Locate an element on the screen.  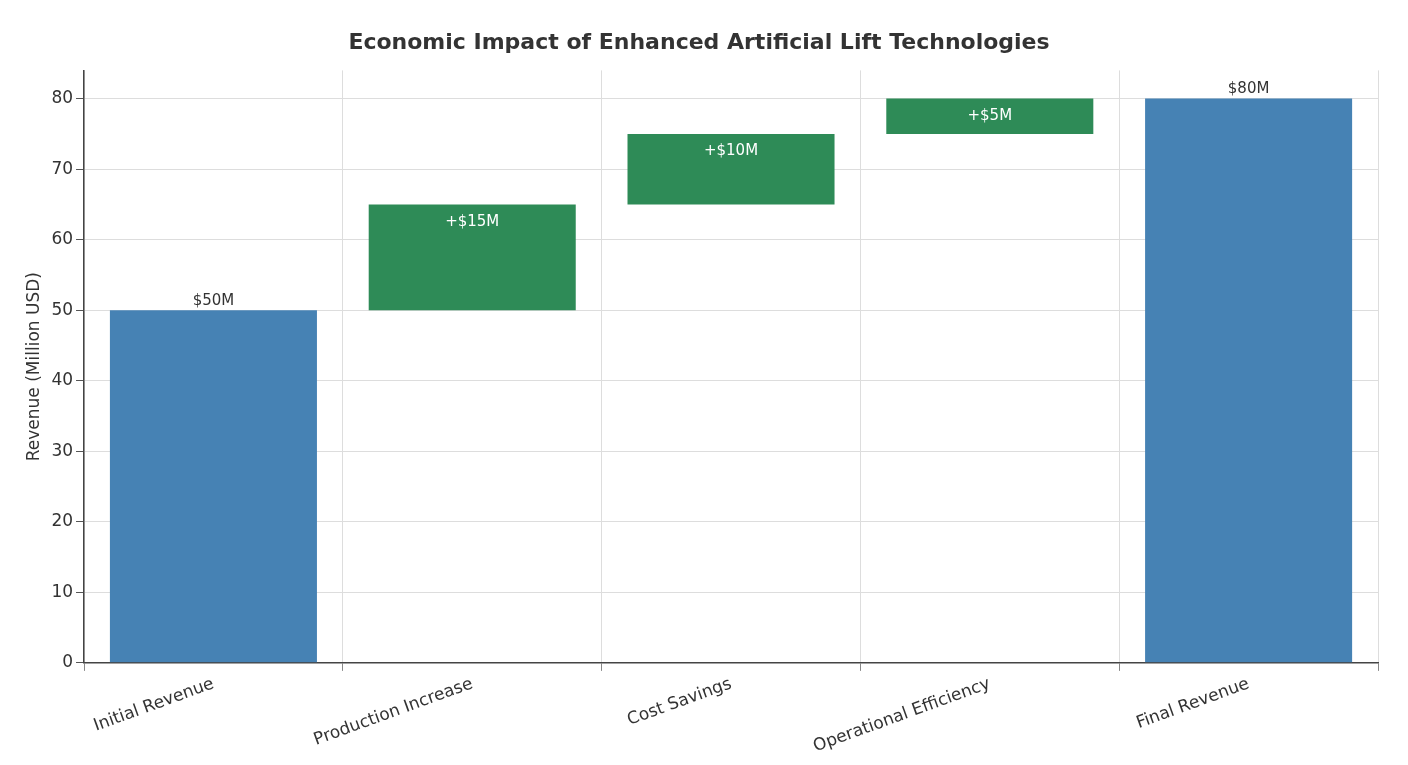
y-tick-label: 20 is located at coordinates (62, 520).